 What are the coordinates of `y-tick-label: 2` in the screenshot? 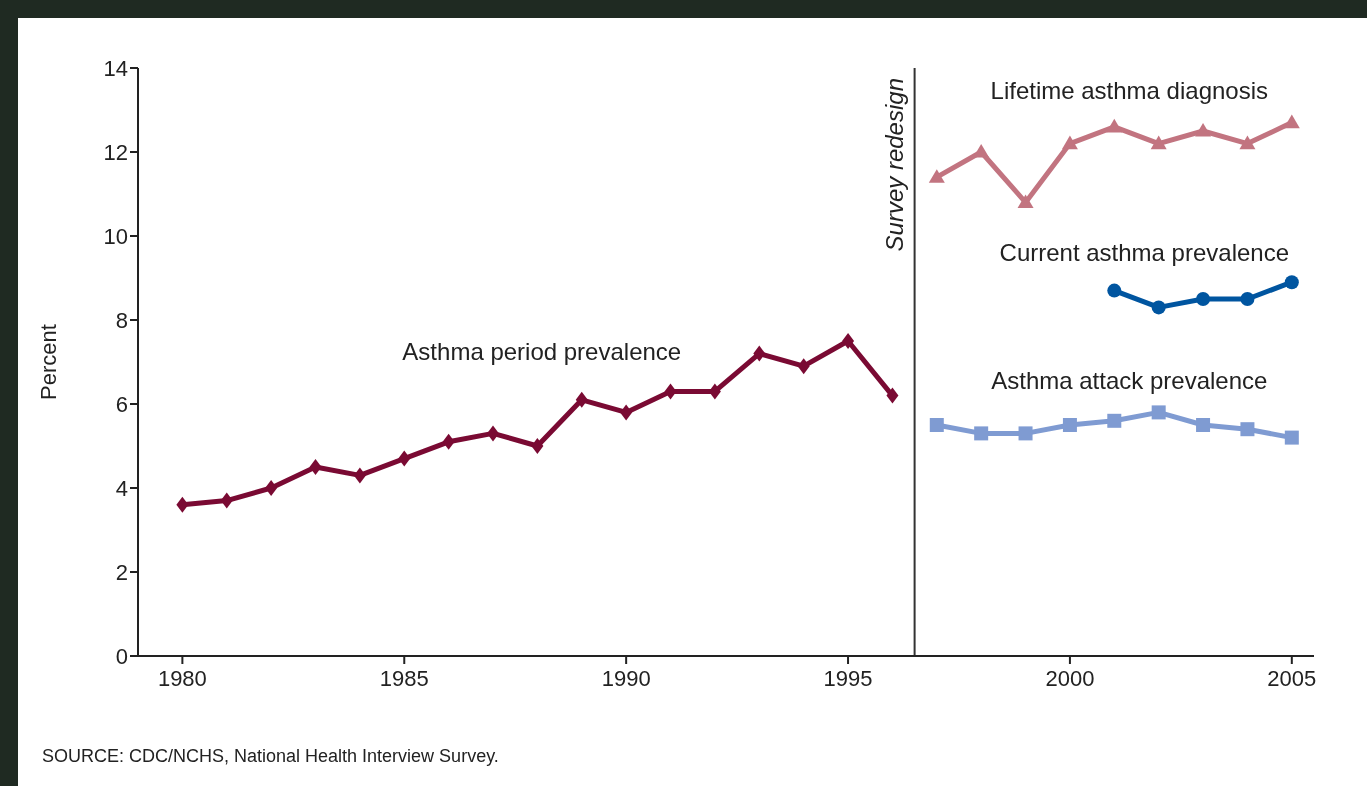 It's located at (121, 572).